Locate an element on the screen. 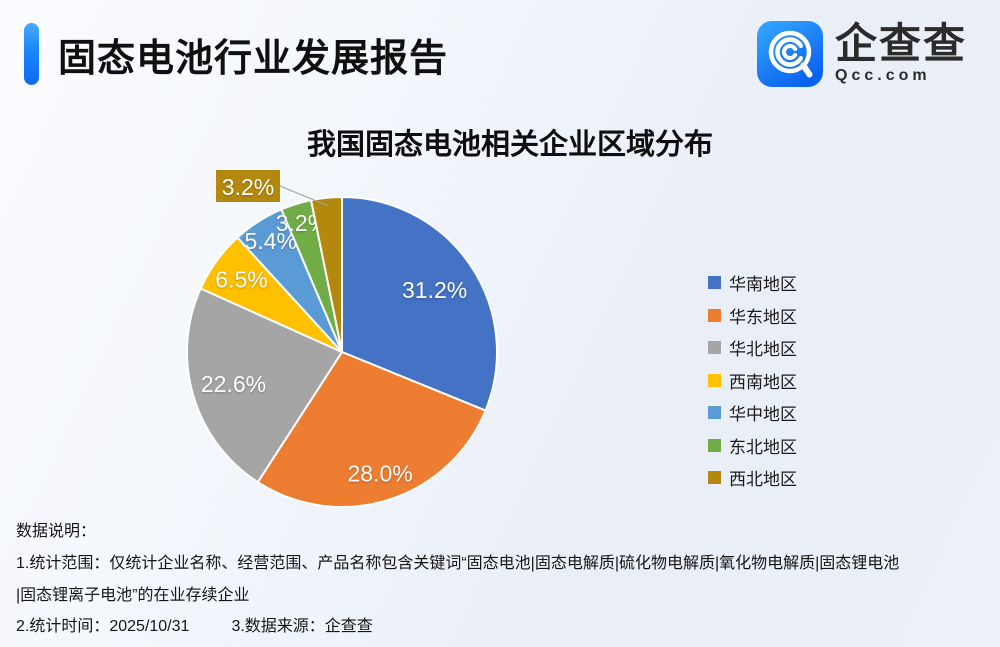 The height and width of the screenshot is (647, 1000). chart-title: 我国固态电池相关企业区域分布 is located at coordinates (509, 145).